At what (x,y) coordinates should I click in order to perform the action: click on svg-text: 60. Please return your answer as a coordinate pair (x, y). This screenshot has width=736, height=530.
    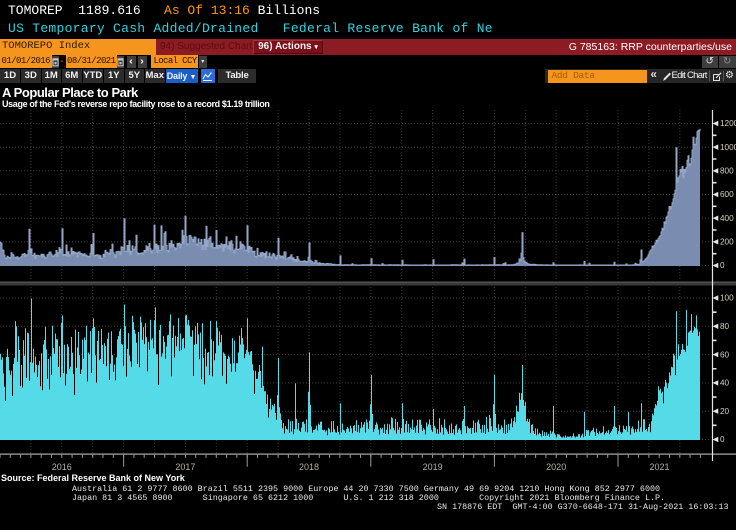
    Looking at the image, I should click on (725, 354).